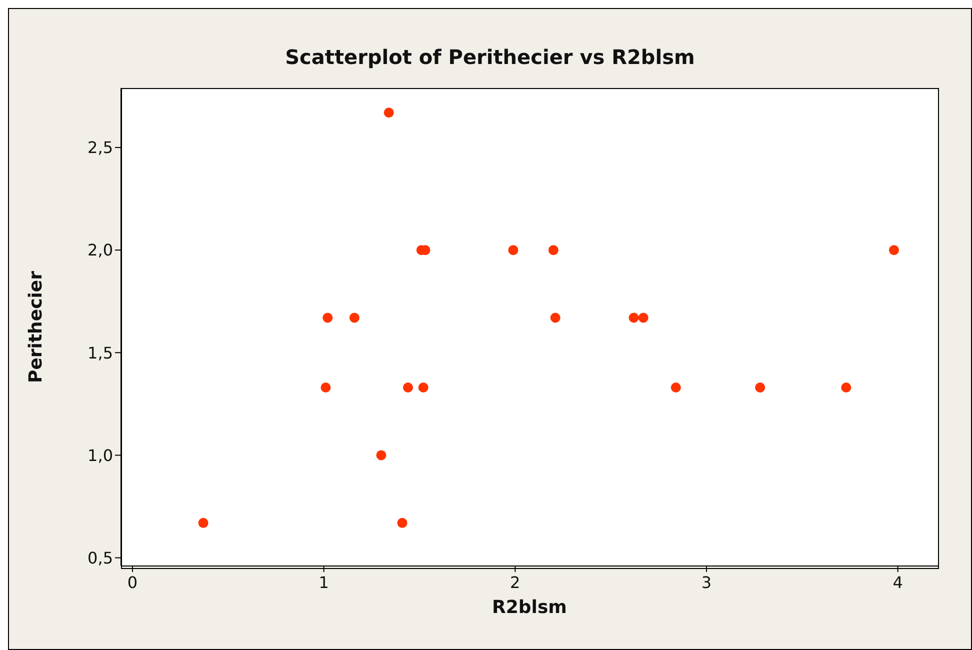 The image size is (972, 650). I want to click on x-tick-label: 1, so click(323, 582).